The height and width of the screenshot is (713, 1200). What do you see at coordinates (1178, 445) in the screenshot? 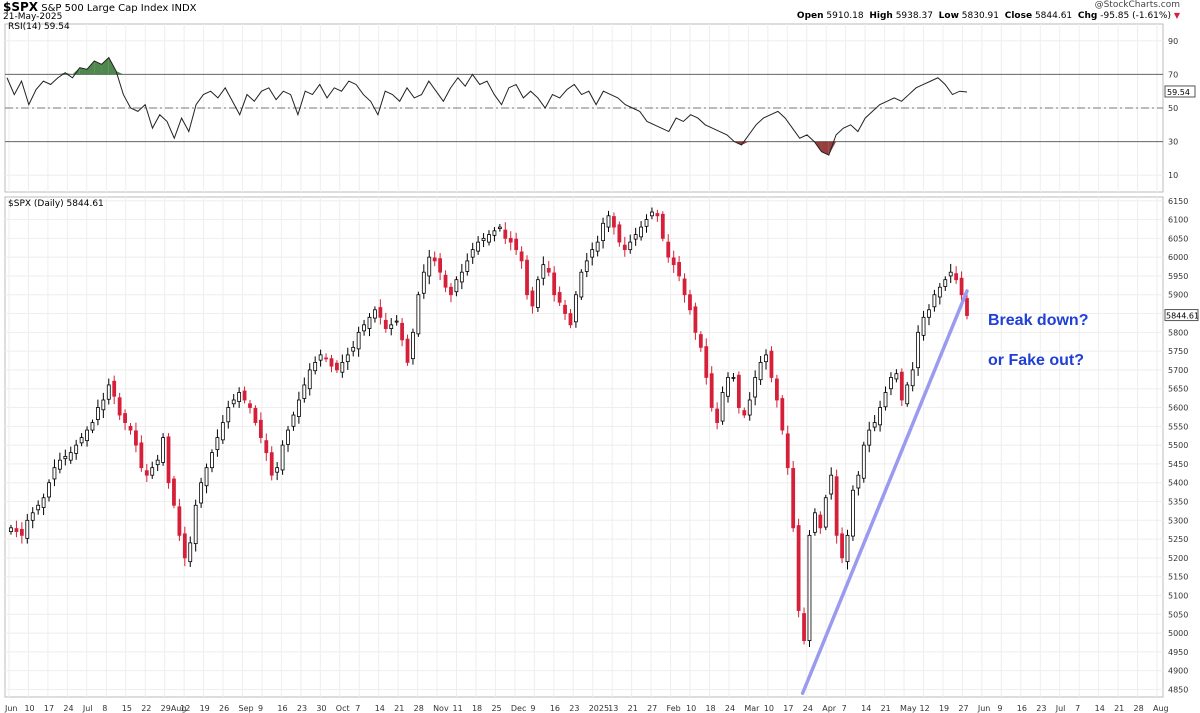
I see `price-tick-label: 5500` at bounding box center [1178, 445].